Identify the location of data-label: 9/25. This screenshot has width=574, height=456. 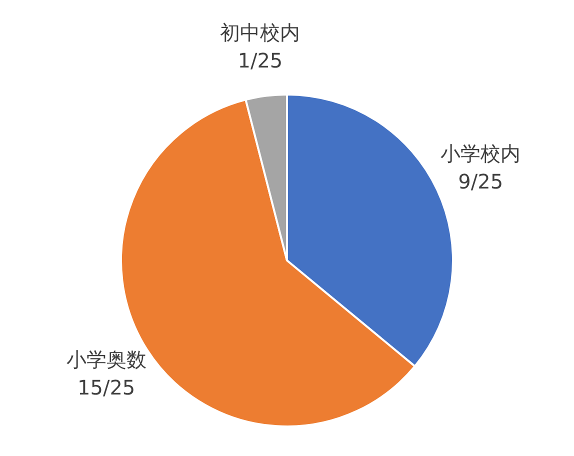
(481, 182).